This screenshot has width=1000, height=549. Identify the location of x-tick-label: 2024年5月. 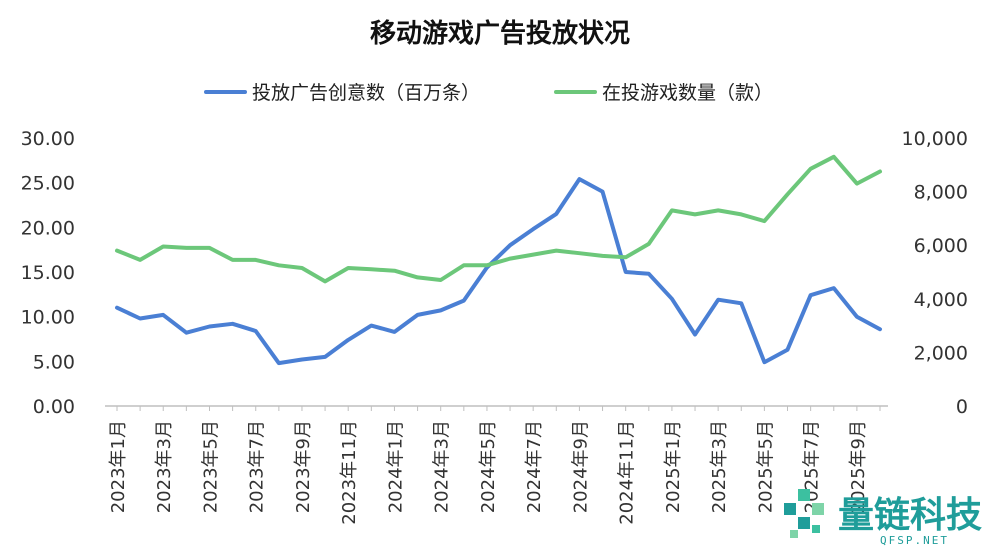
(488, 466).